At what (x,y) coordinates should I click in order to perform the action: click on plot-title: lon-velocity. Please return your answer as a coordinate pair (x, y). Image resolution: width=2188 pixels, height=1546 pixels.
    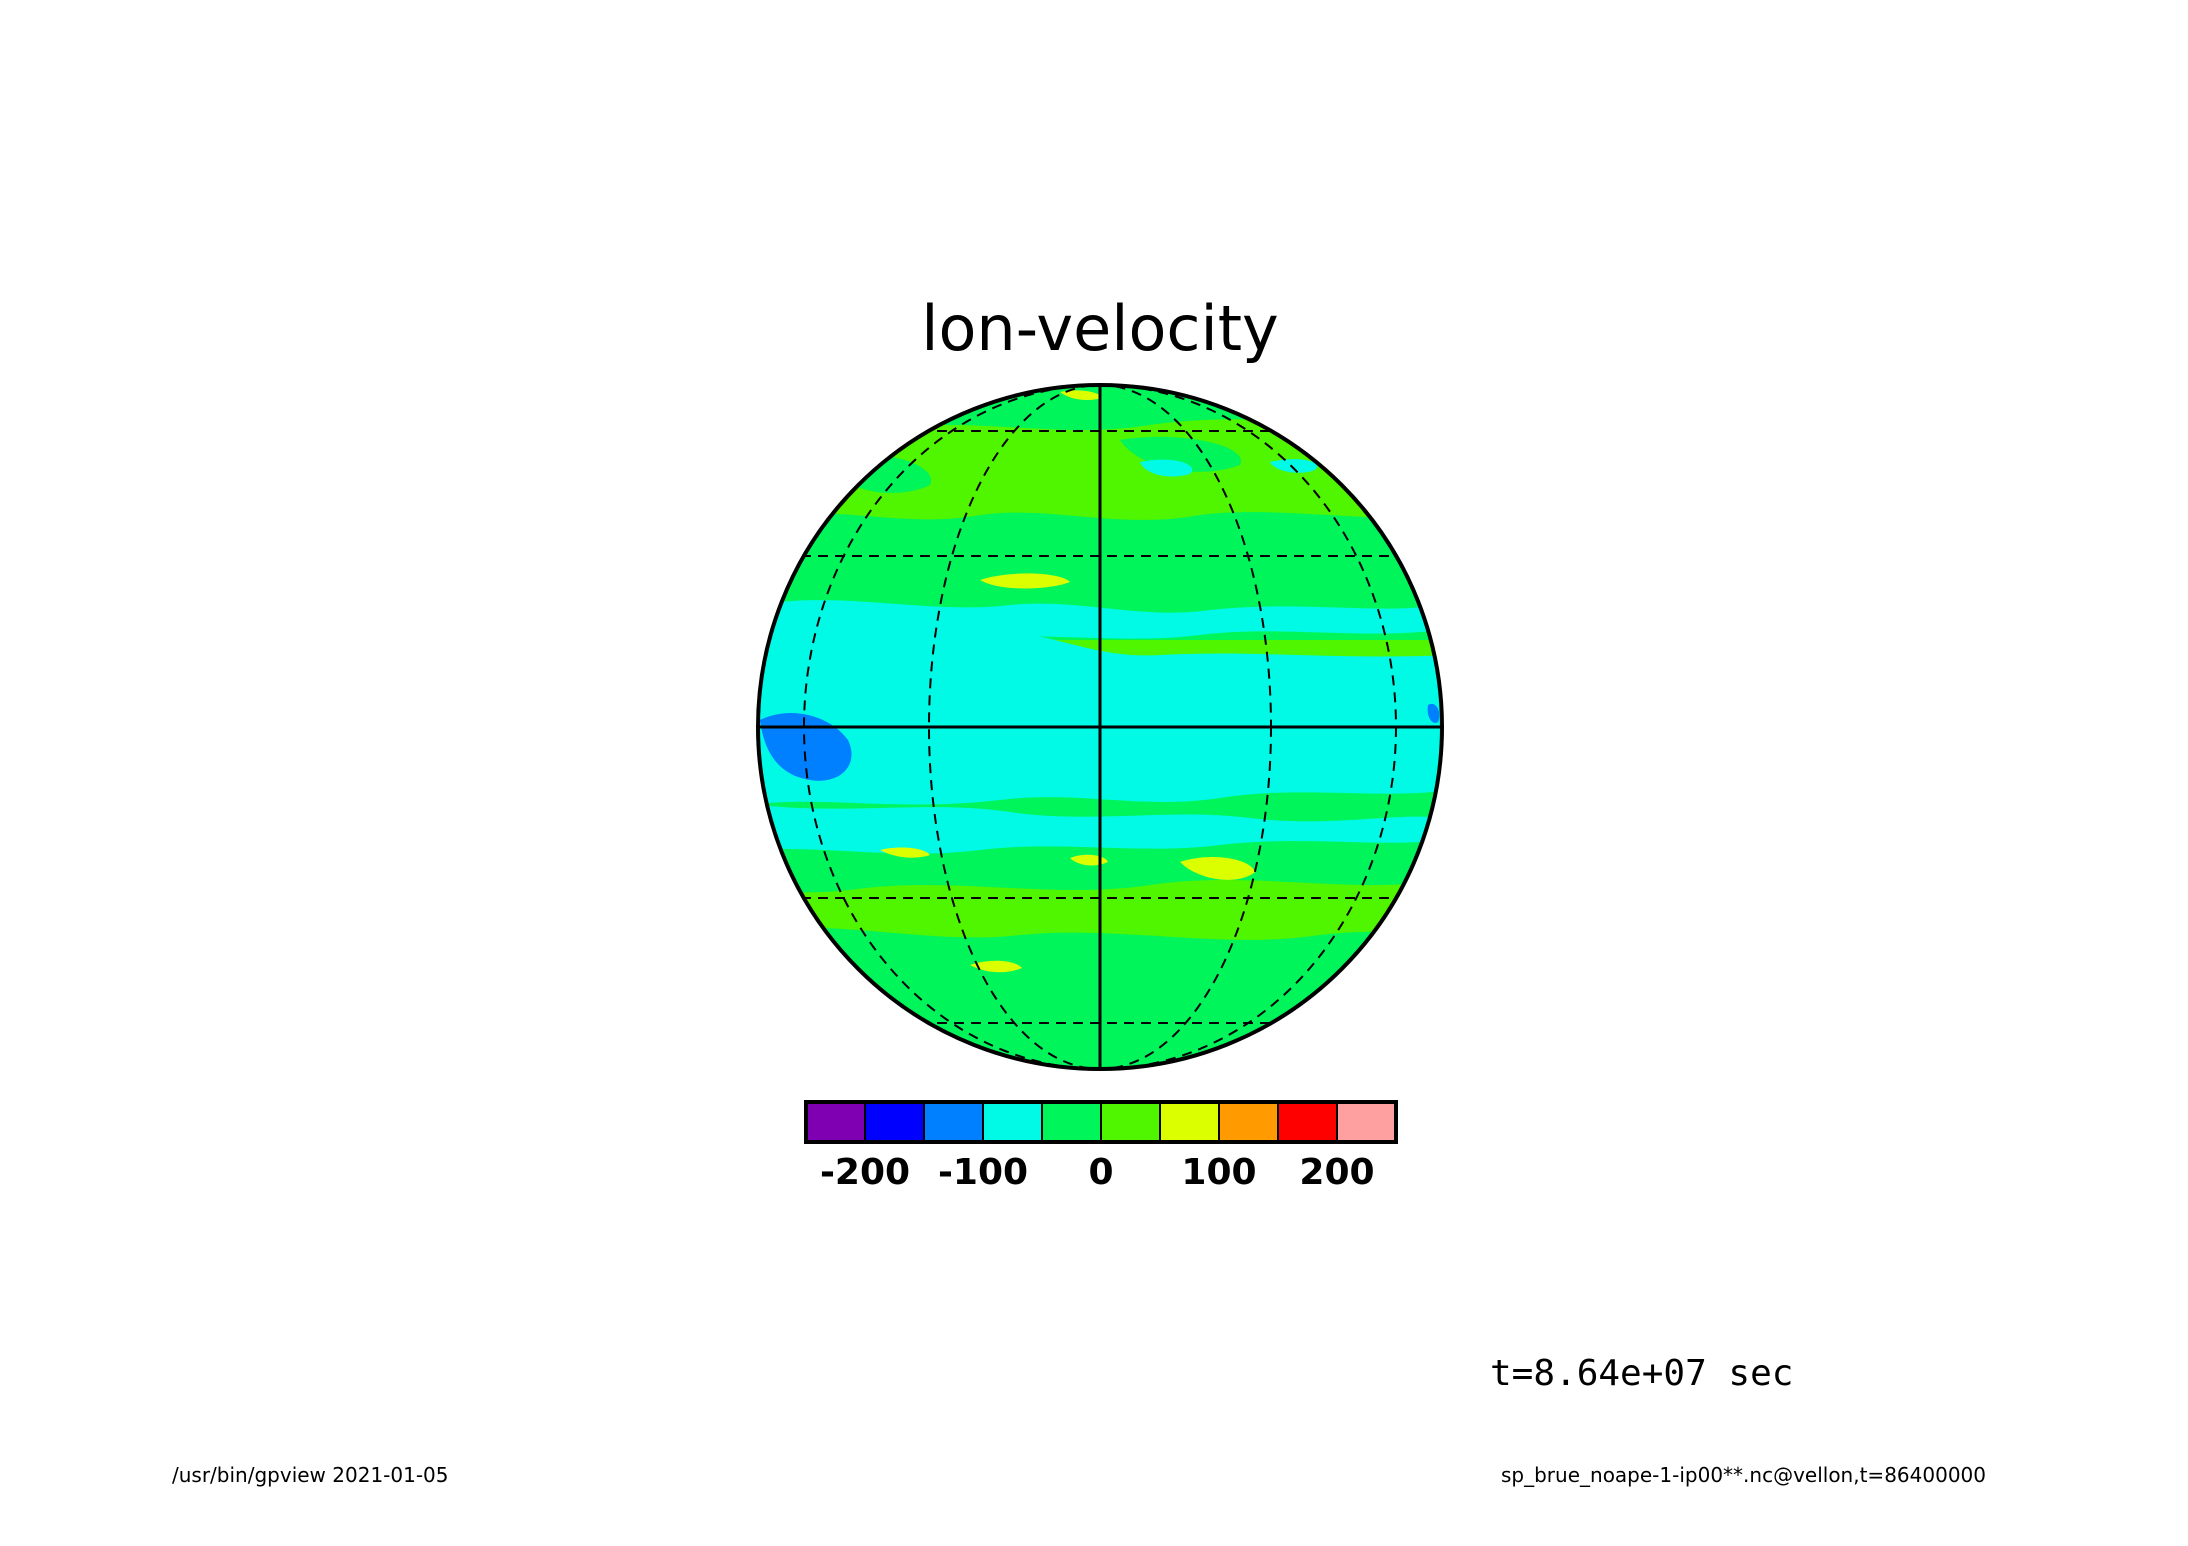
    Looking at the image, I should click on (1099, 328).